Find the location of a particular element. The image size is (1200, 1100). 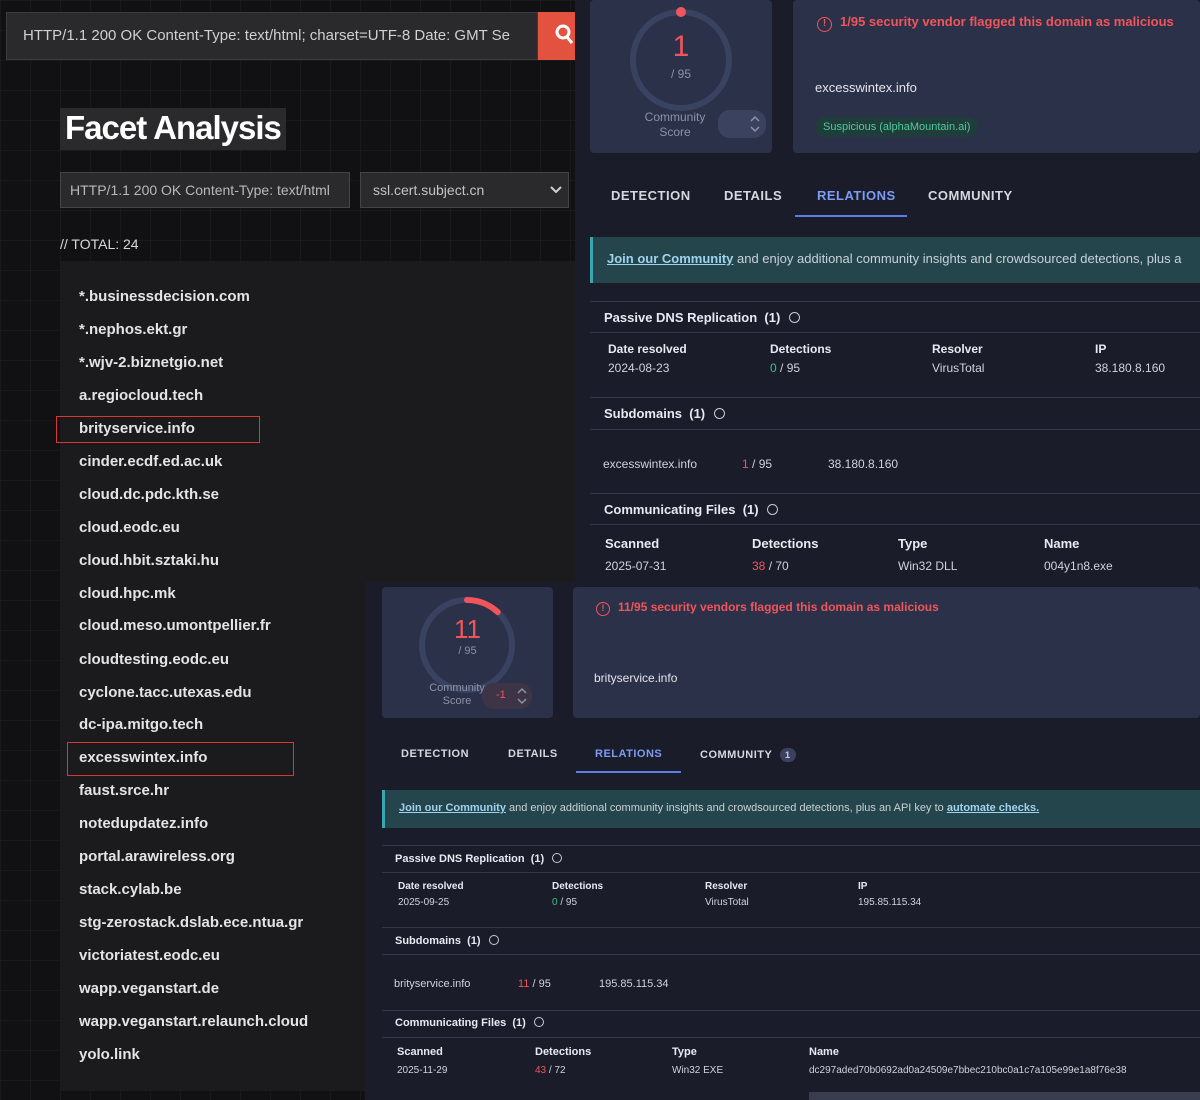

automate-checks-link: automate checks. is located at coordinates (993, 808).